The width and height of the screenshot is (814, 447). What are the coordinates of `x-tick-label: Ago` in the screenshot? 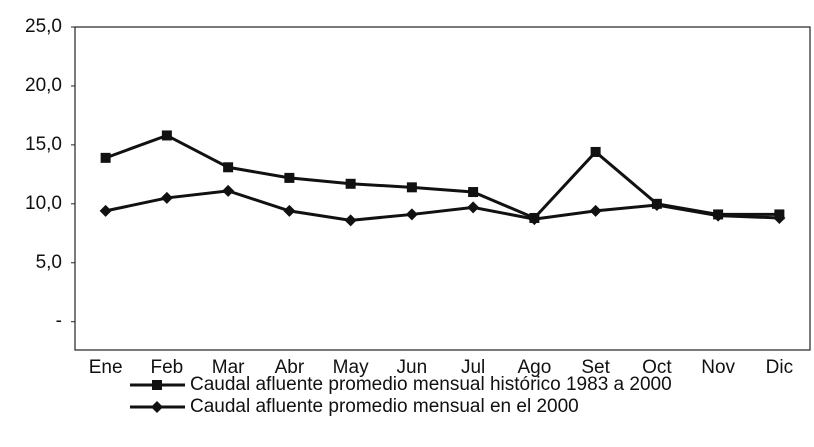 It's located at (534, 367).